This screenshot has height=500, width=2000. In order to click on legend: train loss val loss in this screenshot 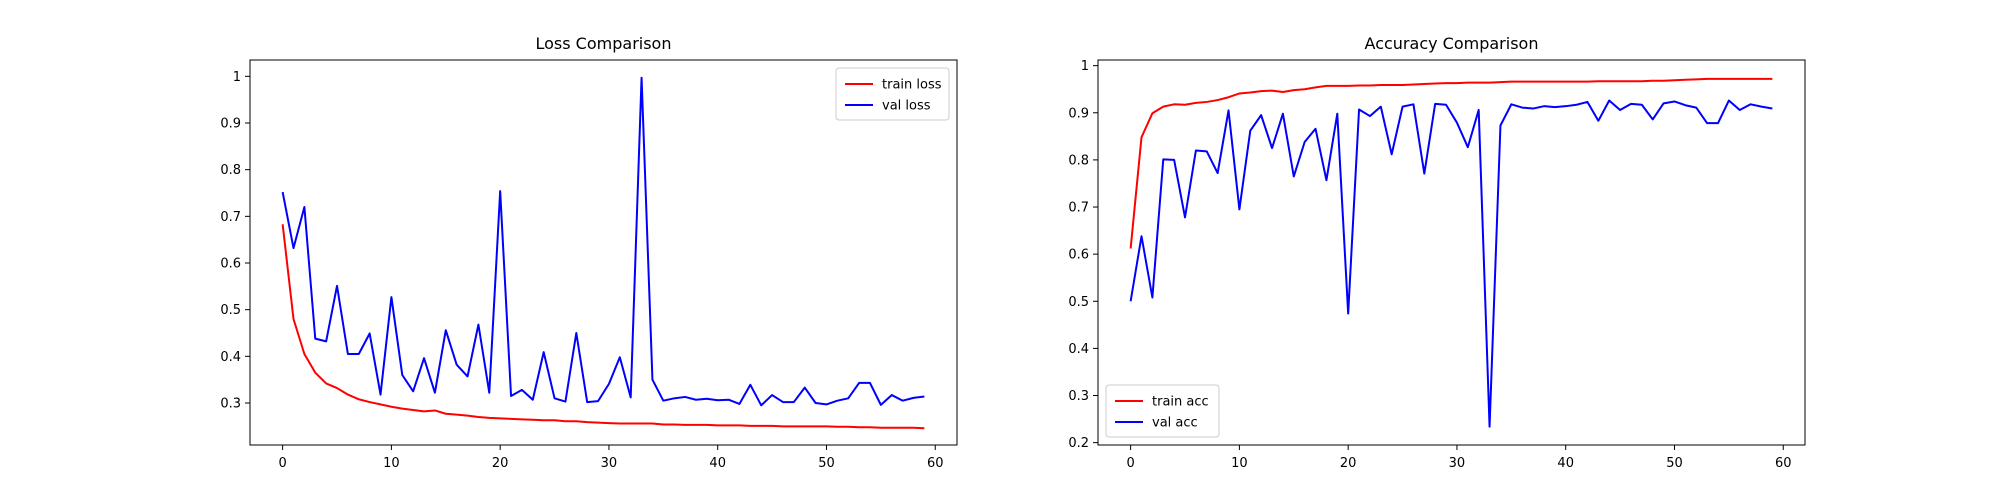, I will do `click(892, 94)`.